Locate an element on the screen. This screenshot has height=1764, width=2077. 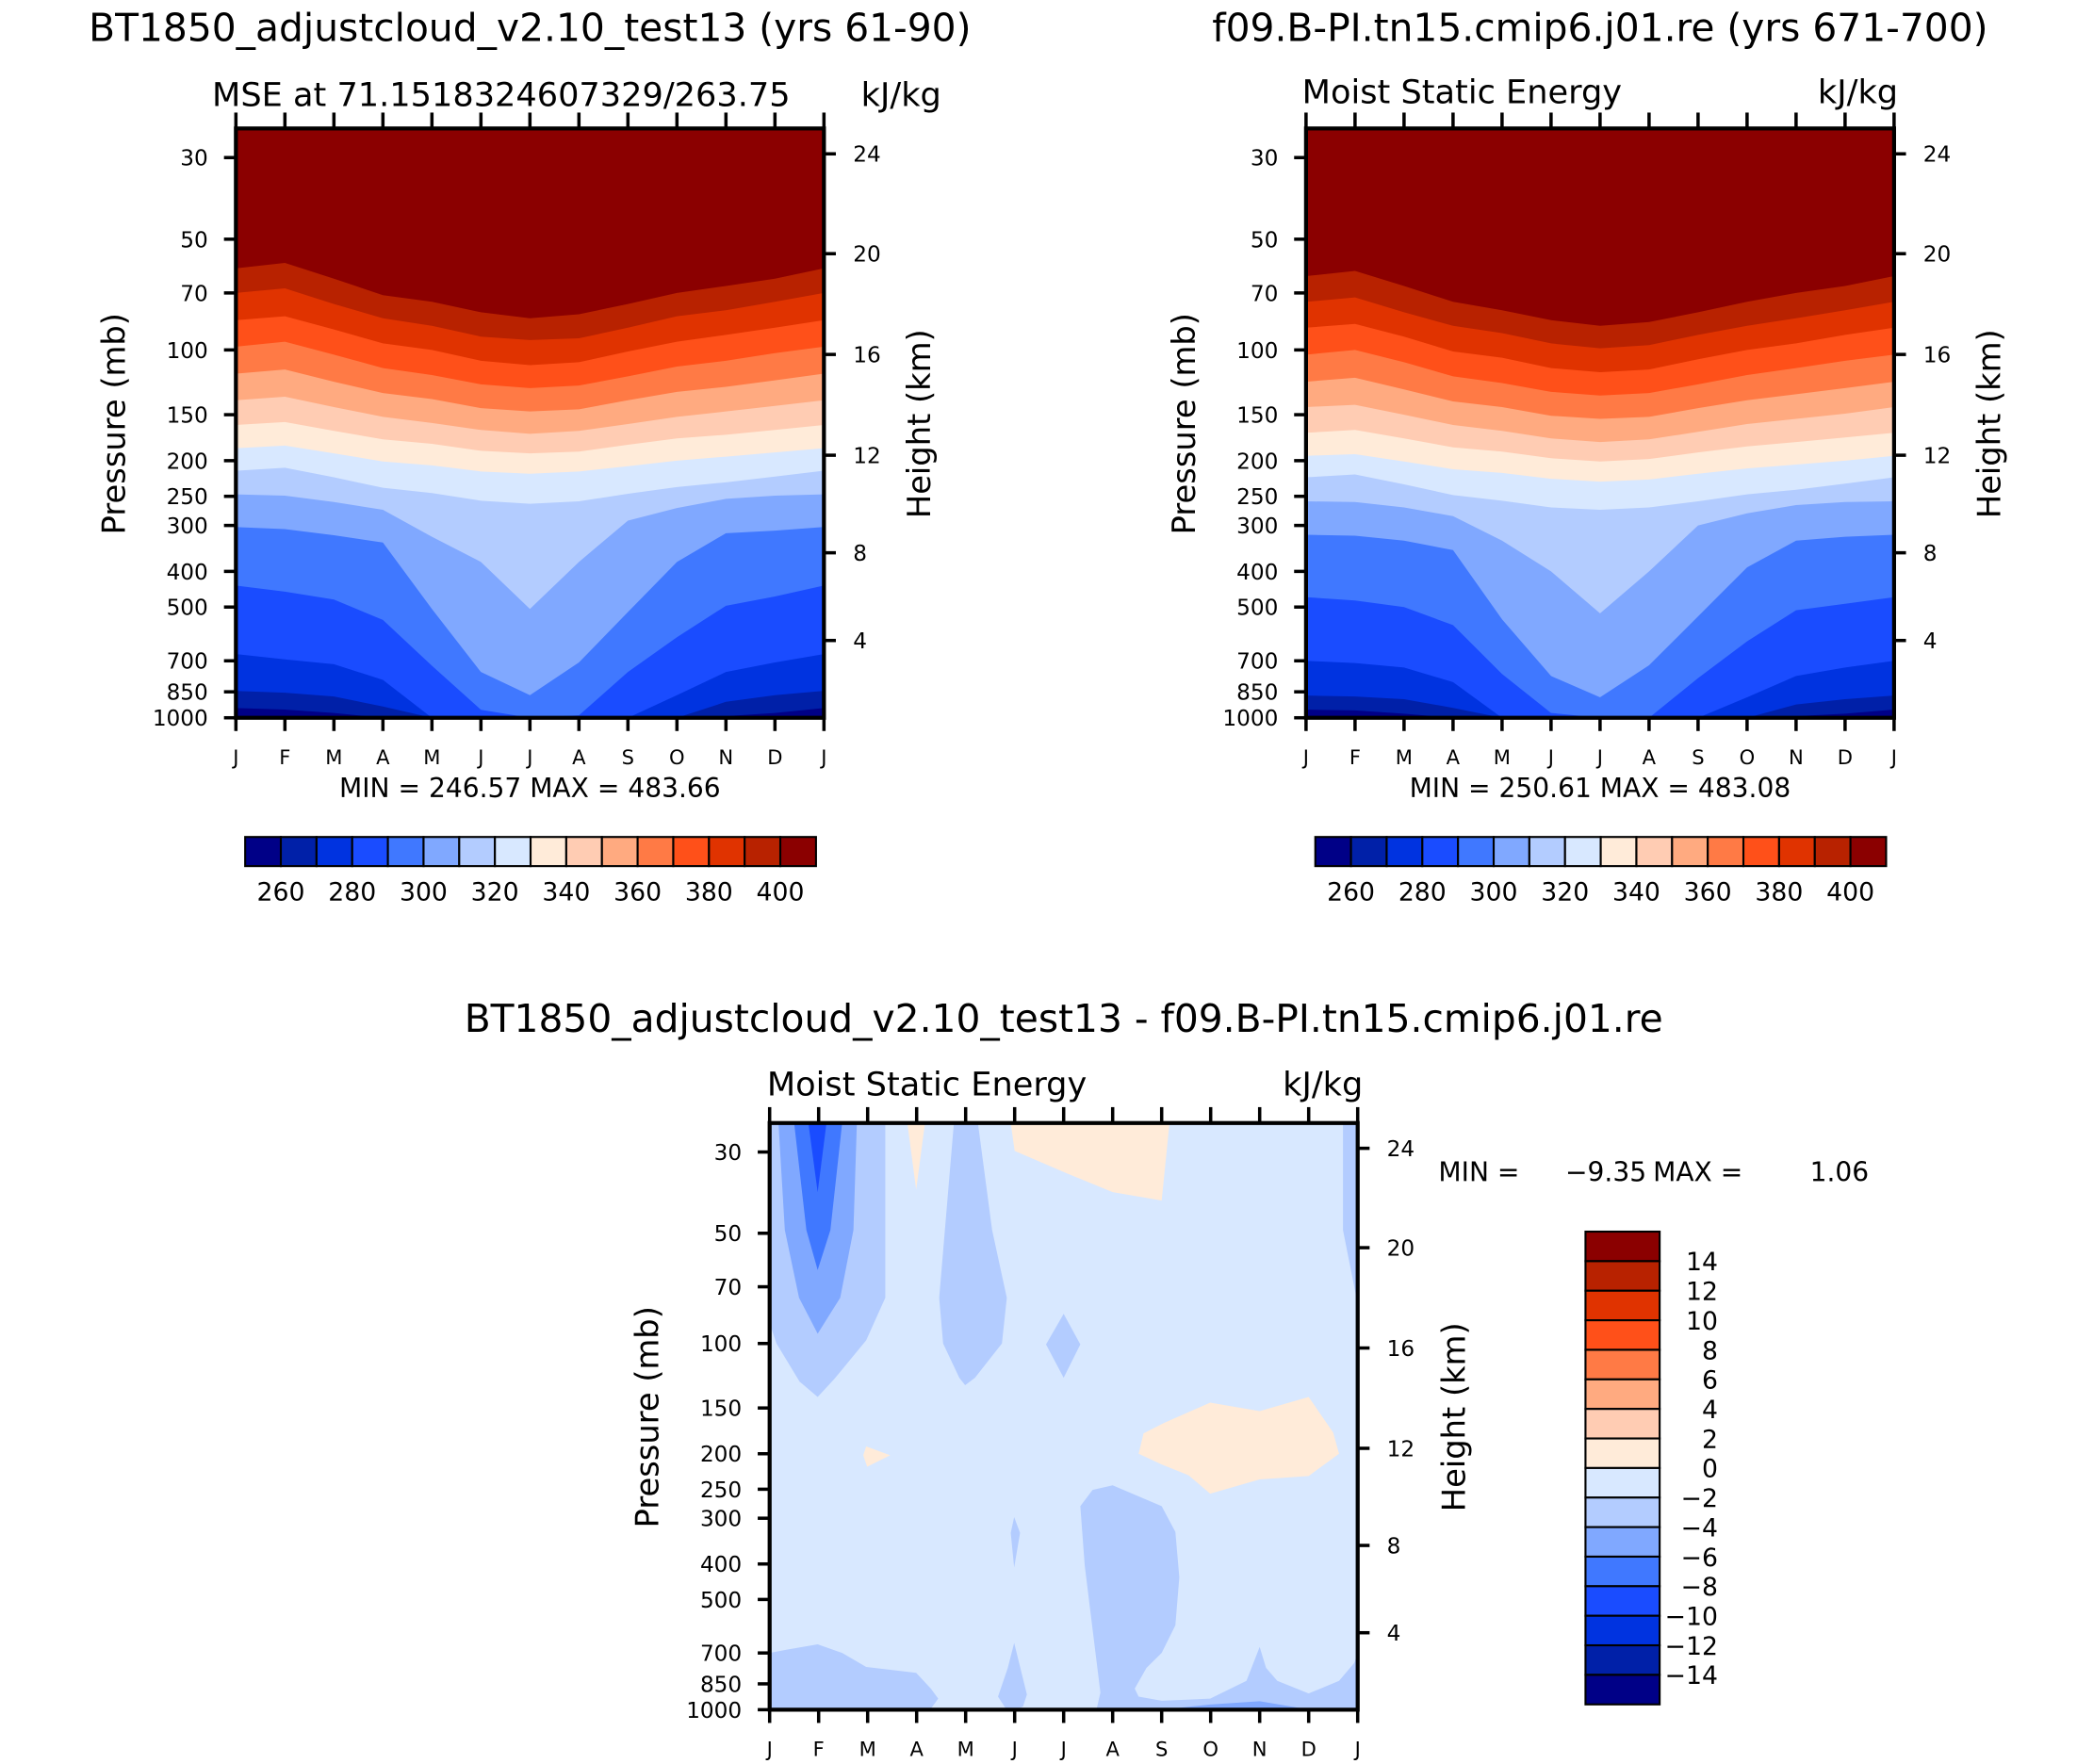
y-tick-label: 50 is located at coordinates (194, 240).